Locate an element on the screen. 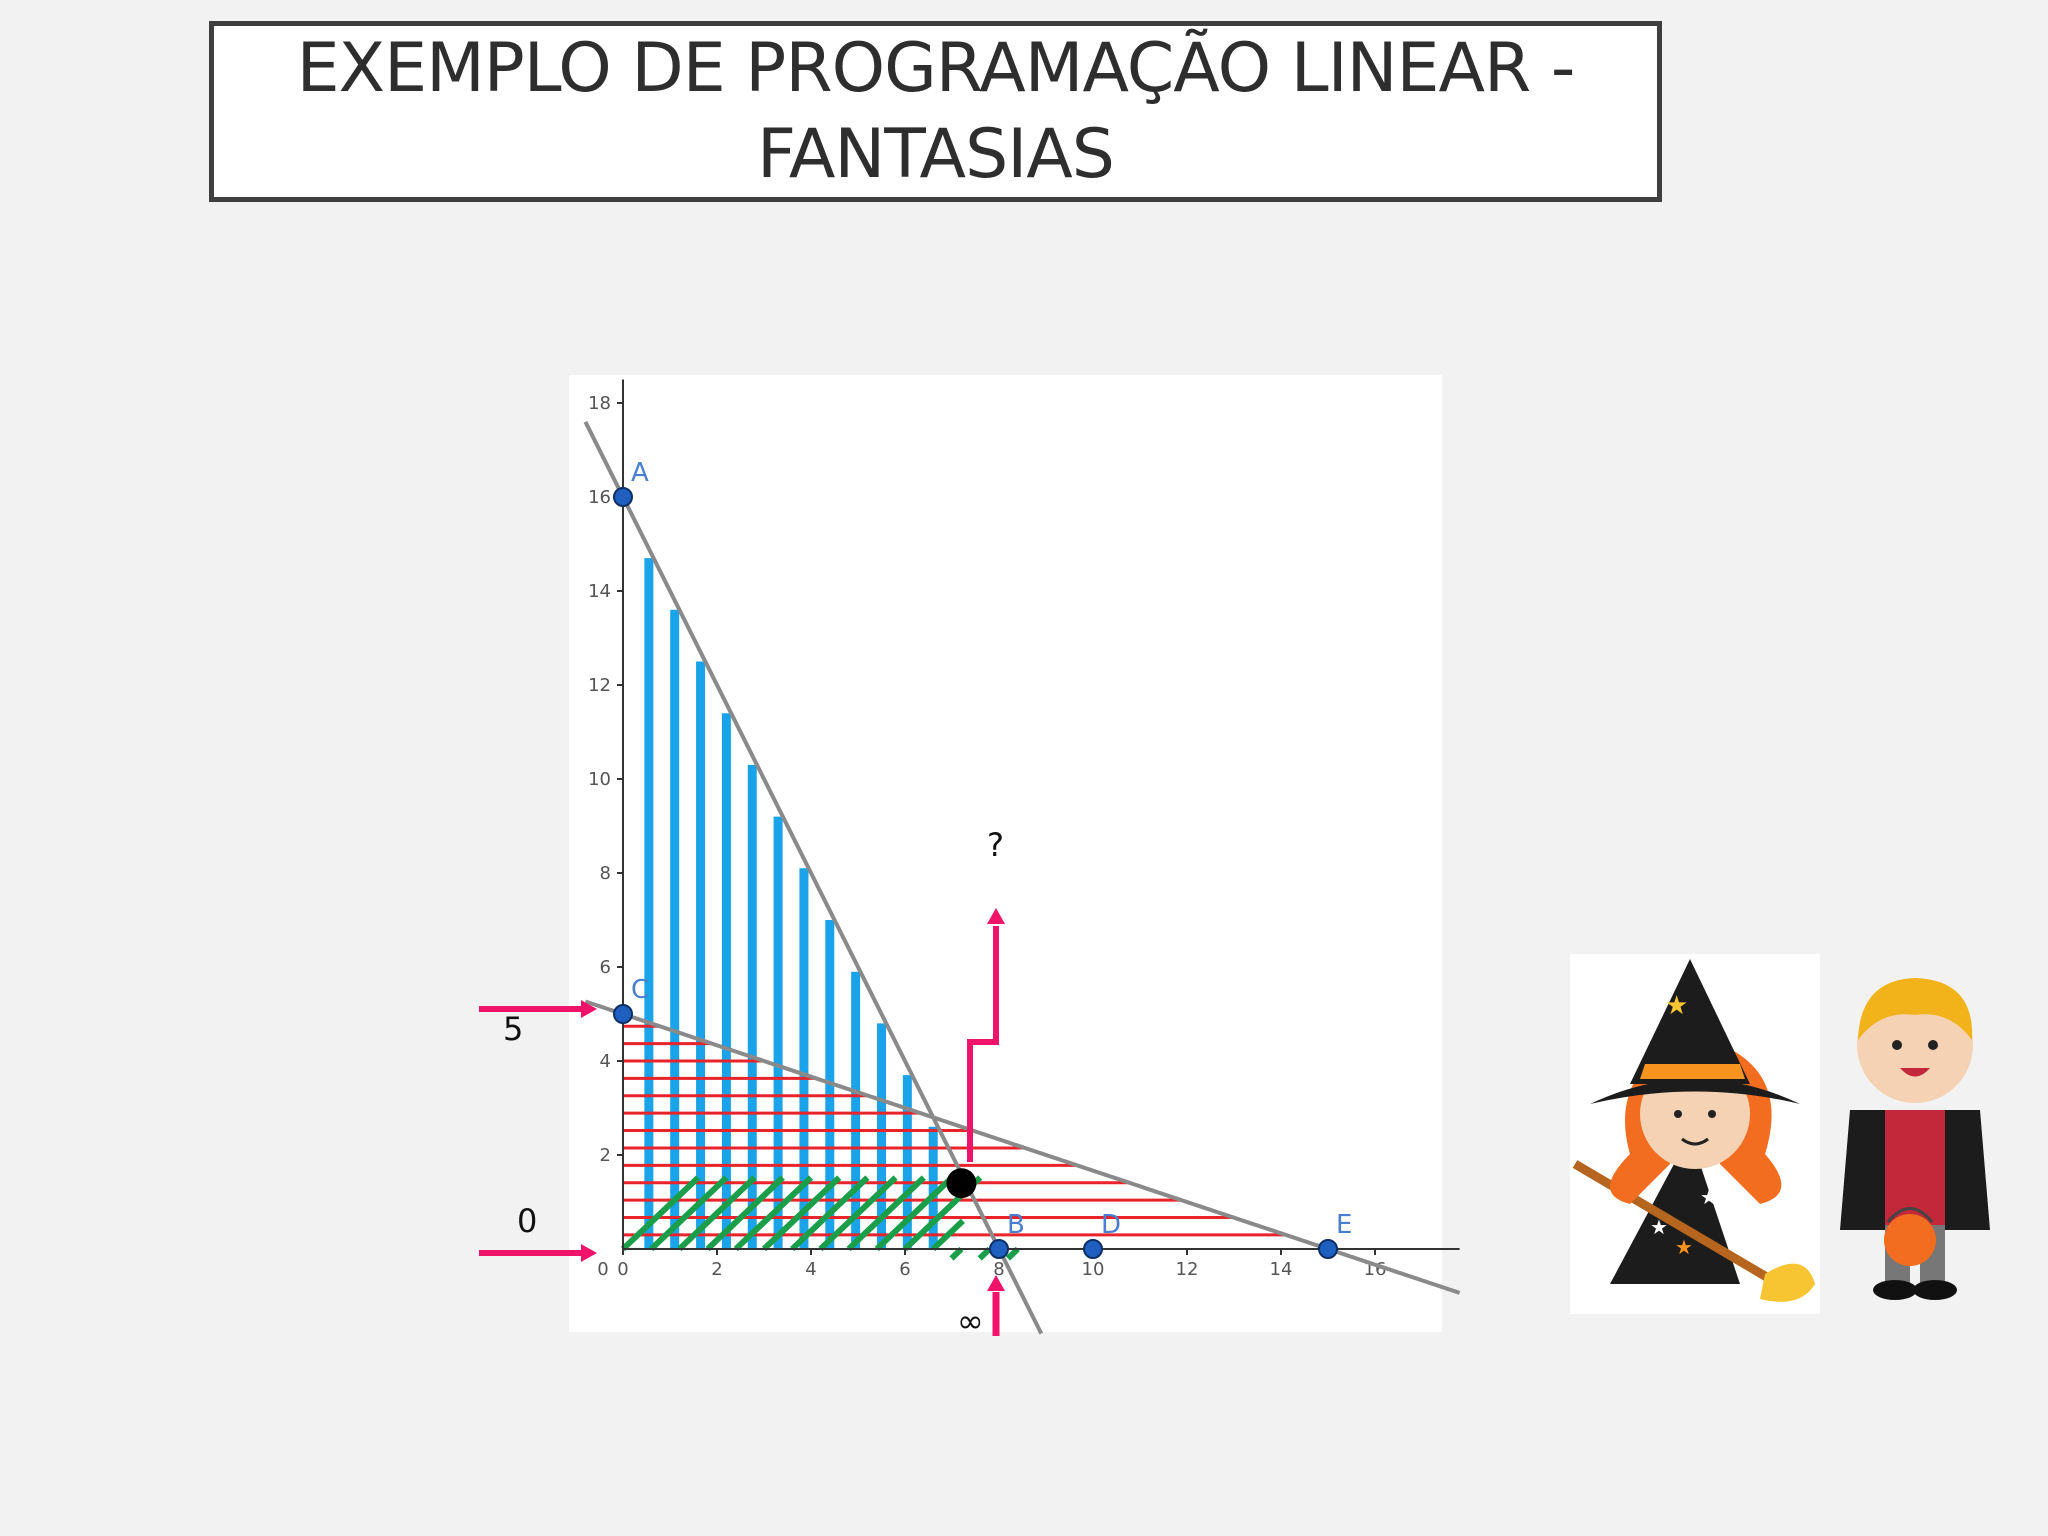 The width and height of the screenshot is (2048, 1536). y-tick-label: 2 is located at coordinates (605, 1155).